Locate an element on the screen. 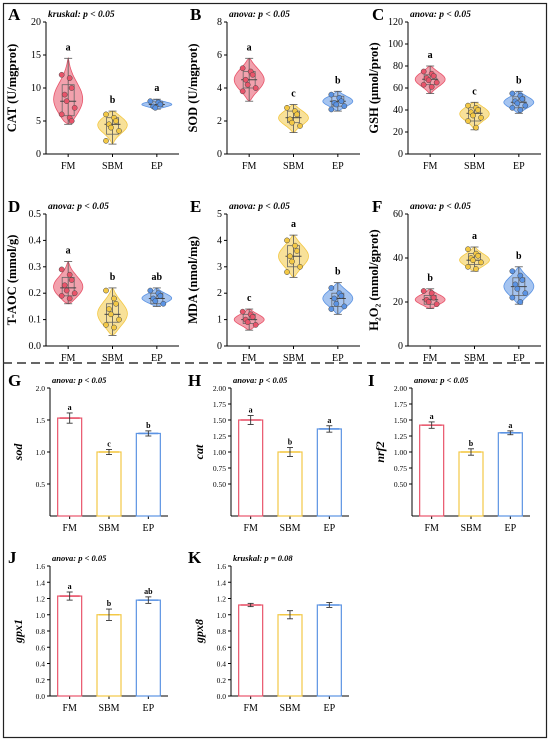 The height and width of the screenshot is (741, 550). panel-letter: D is located at coordinates (14, 206).